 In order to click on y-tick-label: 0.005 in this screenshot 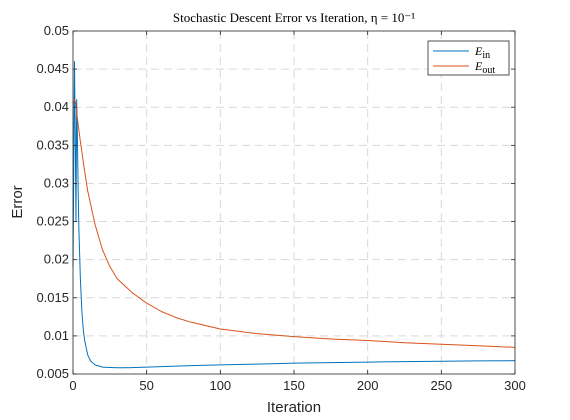, I will do `click(52, 373)`.